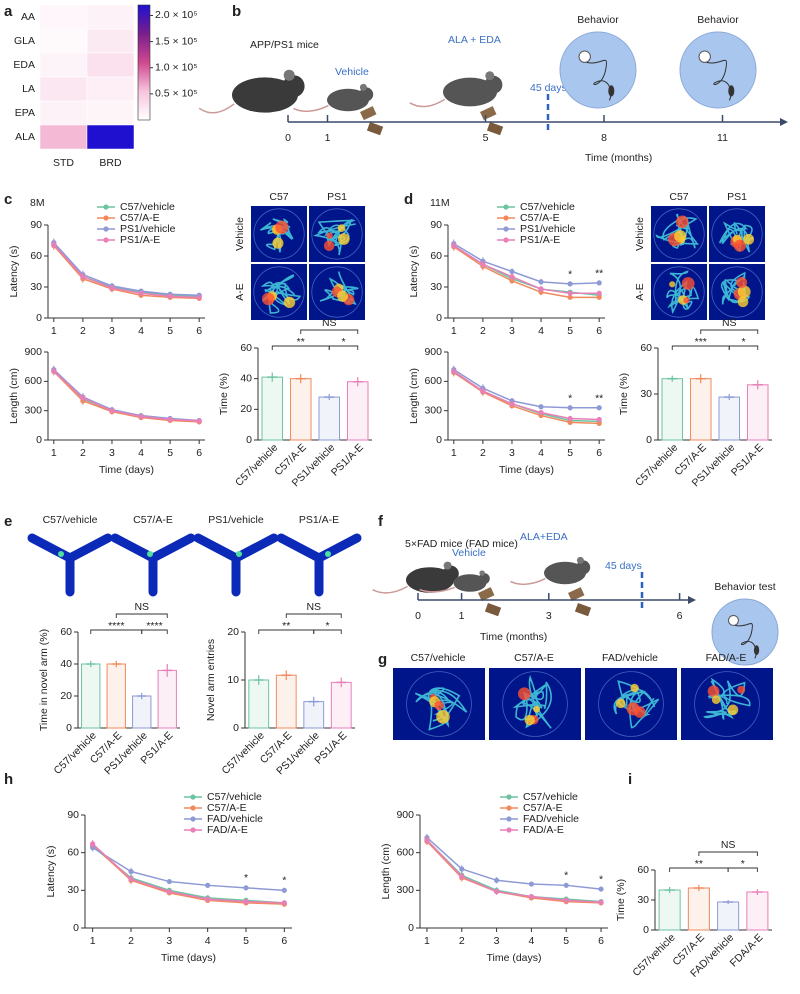 This screenshot has width=800, height=994. What do you see at coordinates (301, 342) in the screenshot?
I see `significance-label: **` at bounding box center [301, 342].